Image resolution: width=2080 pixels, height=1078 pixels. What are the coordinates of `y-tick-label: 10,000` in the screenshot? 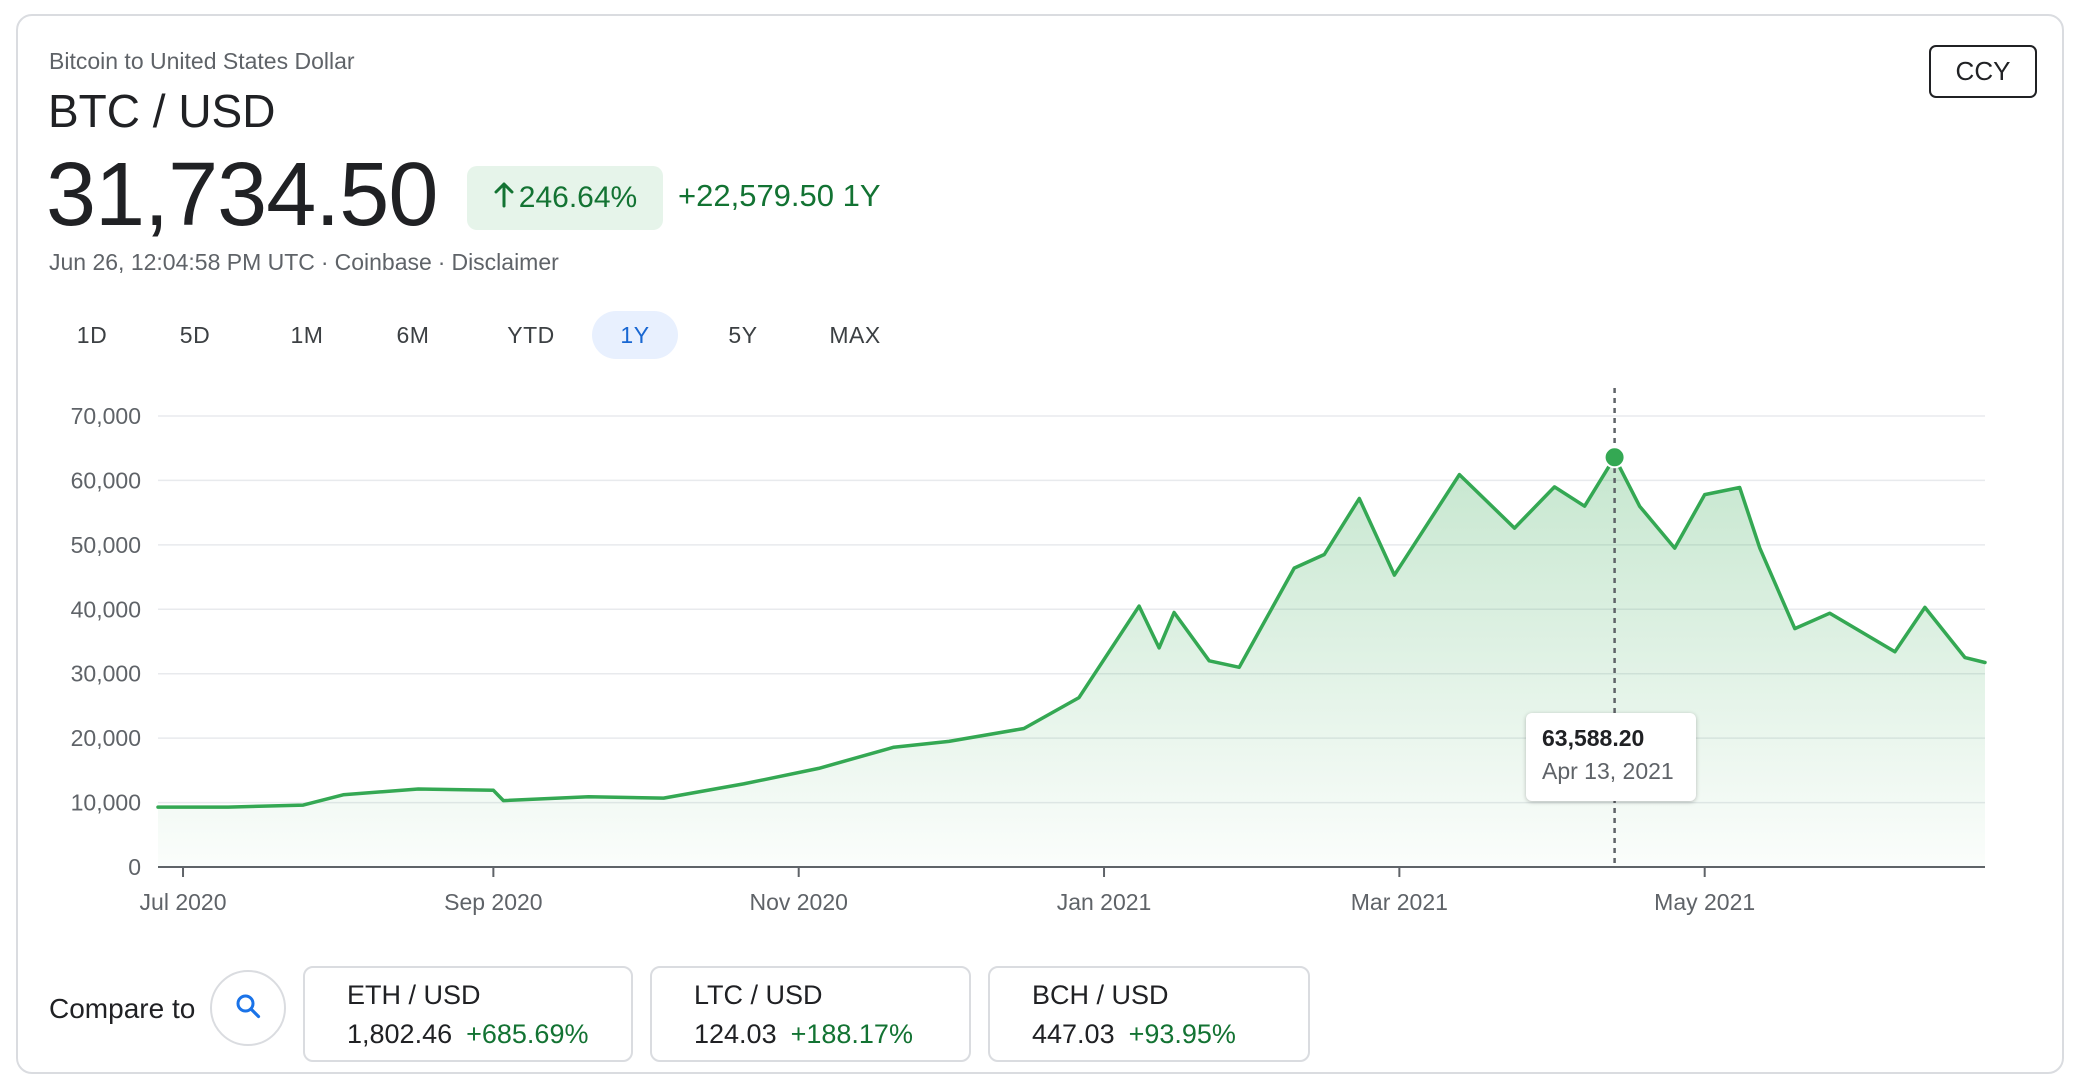 It's located at (106, 803).